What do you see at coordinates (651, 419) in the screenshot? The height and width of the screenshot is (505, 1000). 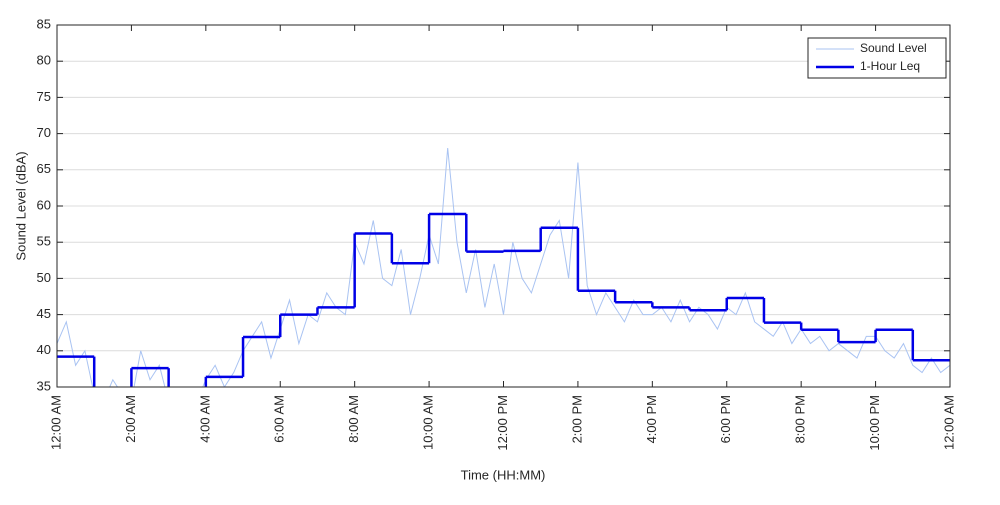 I see `x-tick-label: 4:00 PM` at bounding box center [651, 419].